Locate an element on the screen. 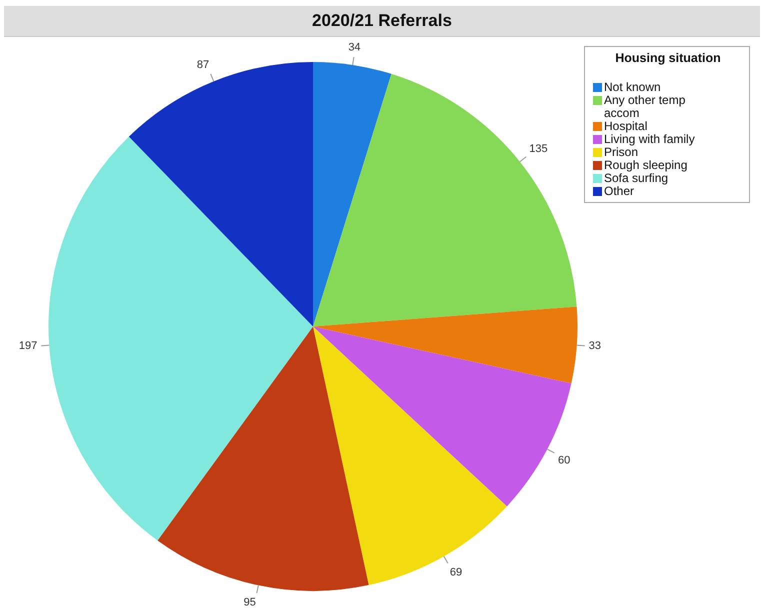 Image resolution: width=764 pixels, height=613 pixels. legend-label: Other is located at coordinates (619, 191).